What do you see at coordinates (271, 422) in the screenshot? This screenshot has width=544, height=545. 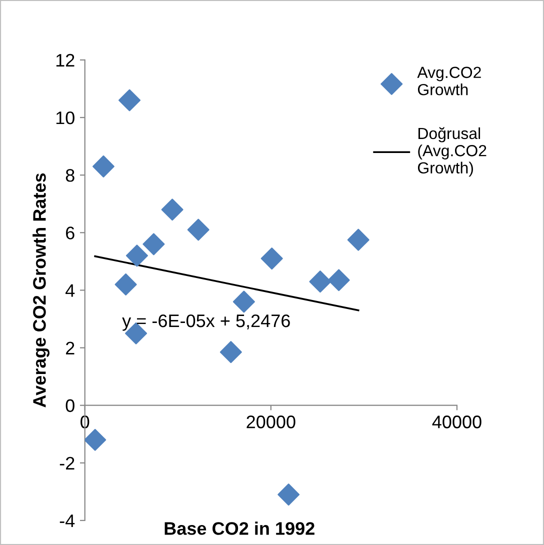 I see `x-tick-label: 20000` at bounding box center [271, 422].